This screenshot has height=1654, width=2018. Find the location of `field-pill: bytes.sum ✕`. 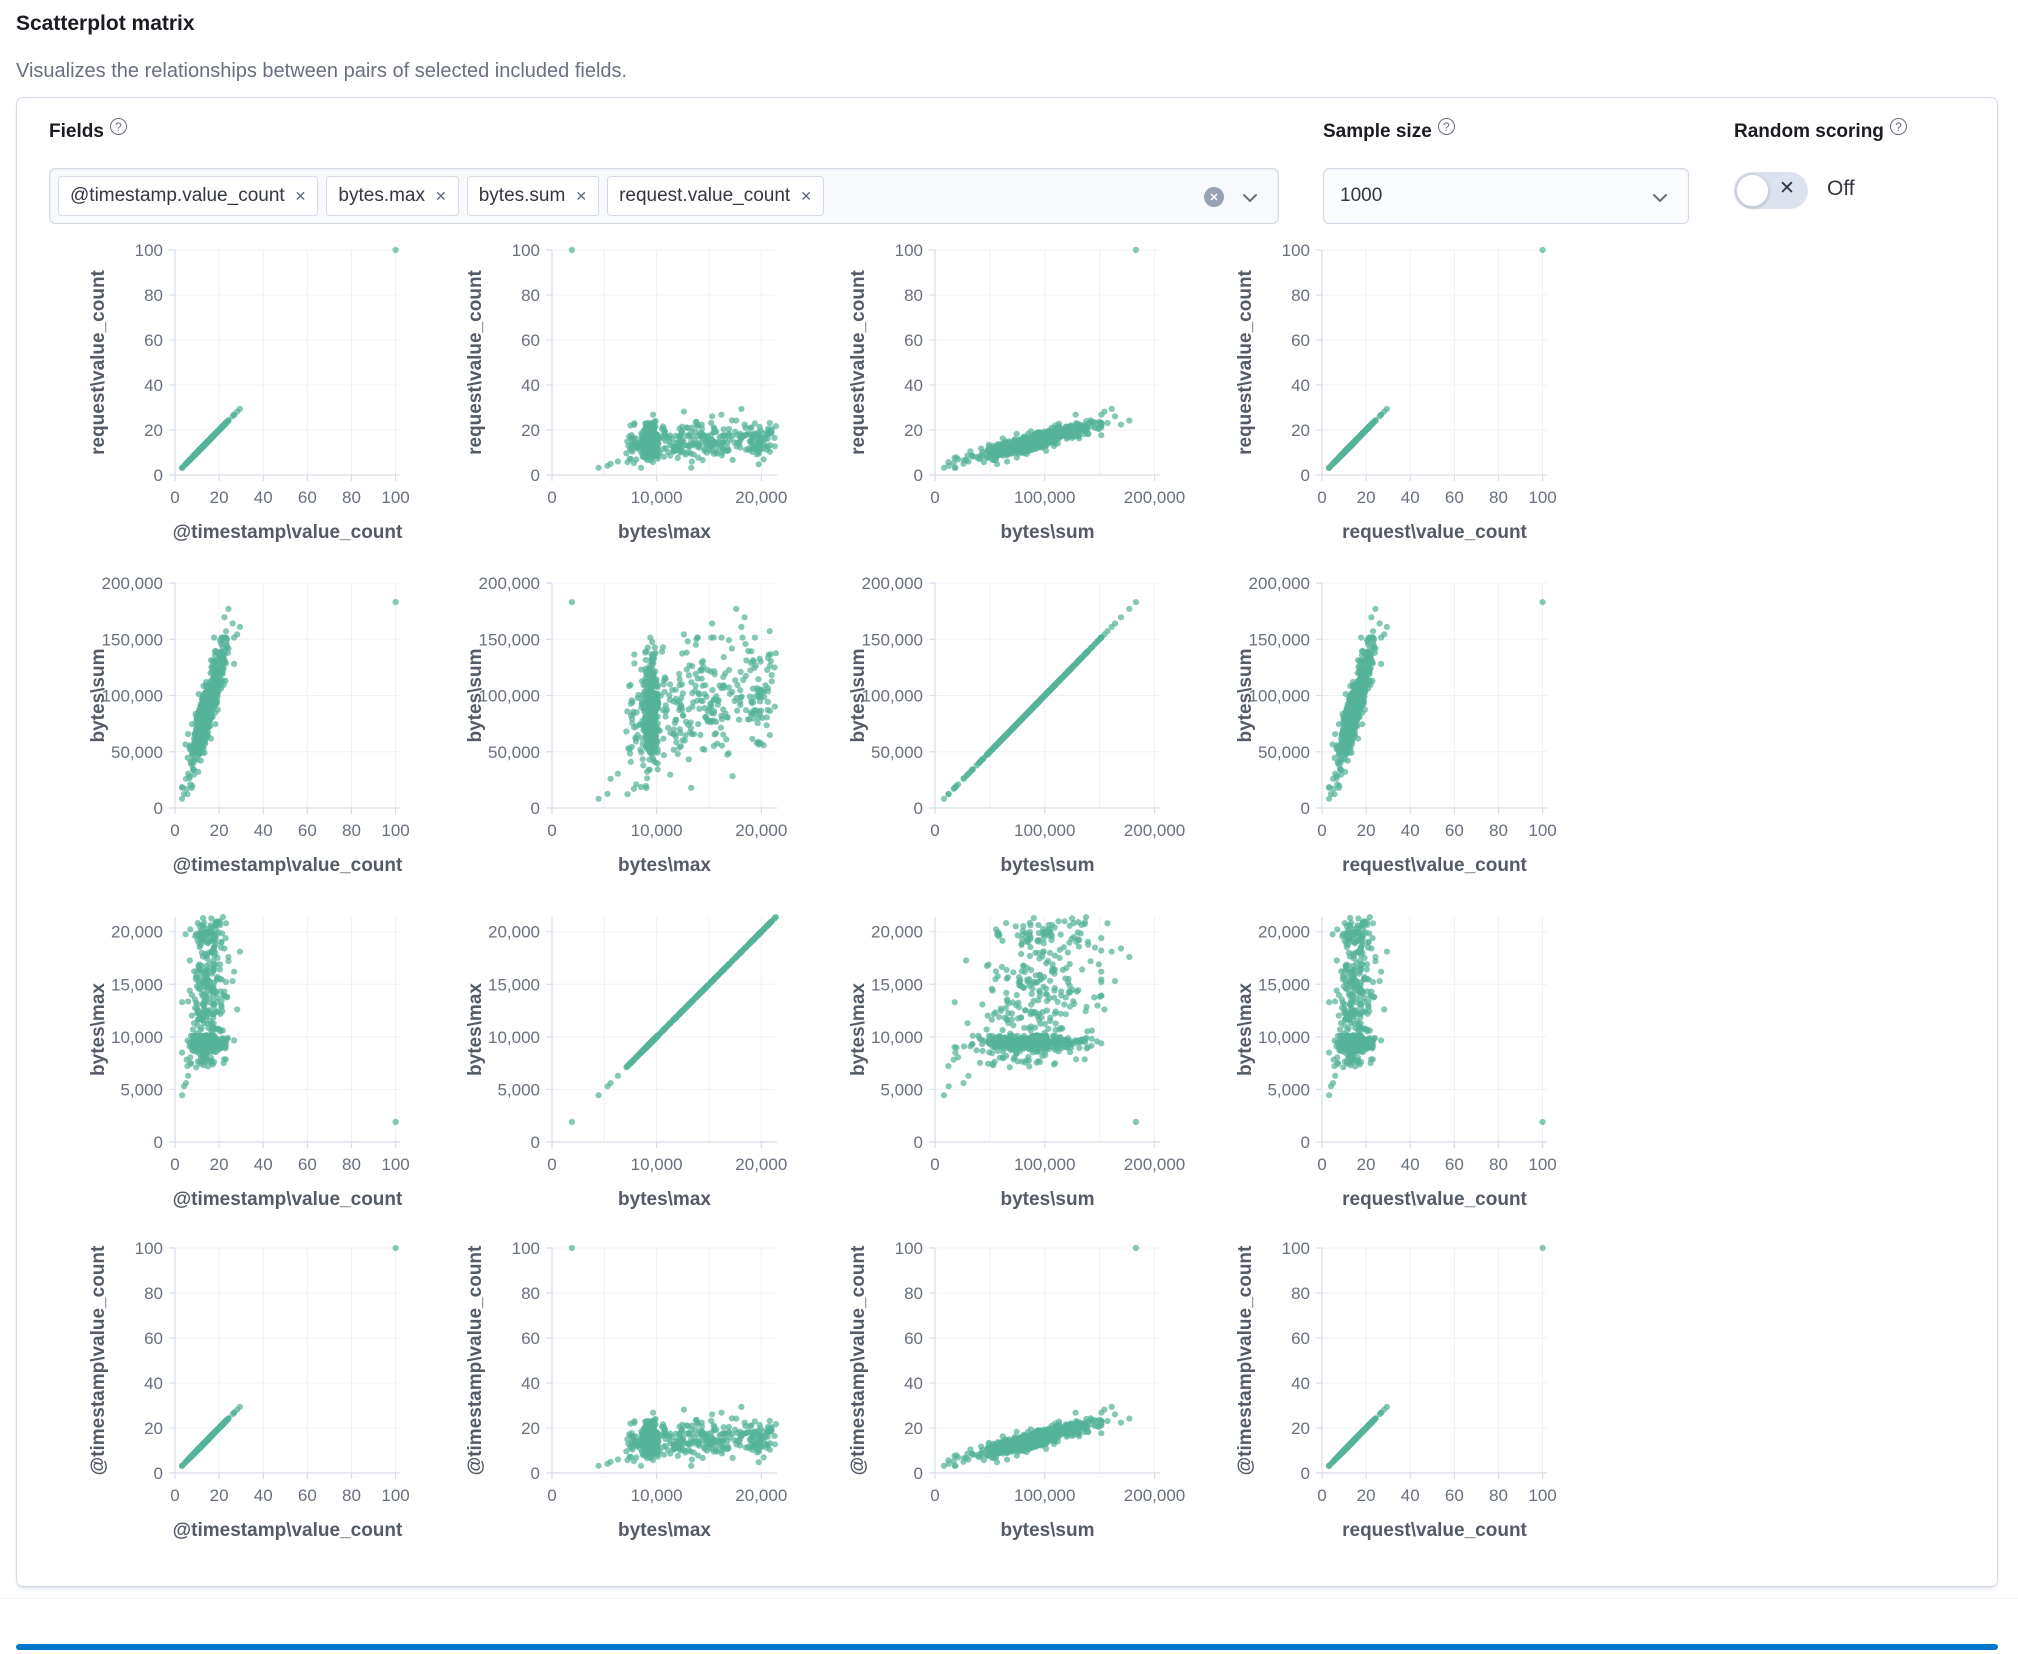

field-pill: bytes.sum ✕ is located at coordinates (533, 196).